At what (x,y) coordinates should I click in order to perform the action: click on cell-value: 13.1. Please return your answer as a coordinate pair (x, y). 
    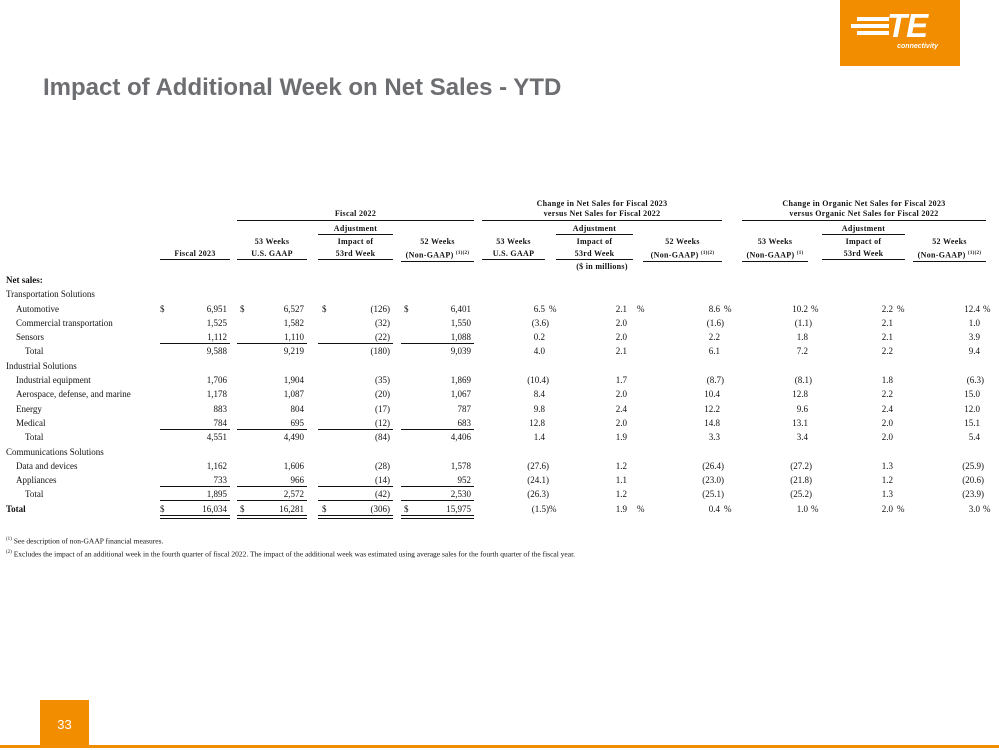
    Looking at the image, I should click on (800, 422).